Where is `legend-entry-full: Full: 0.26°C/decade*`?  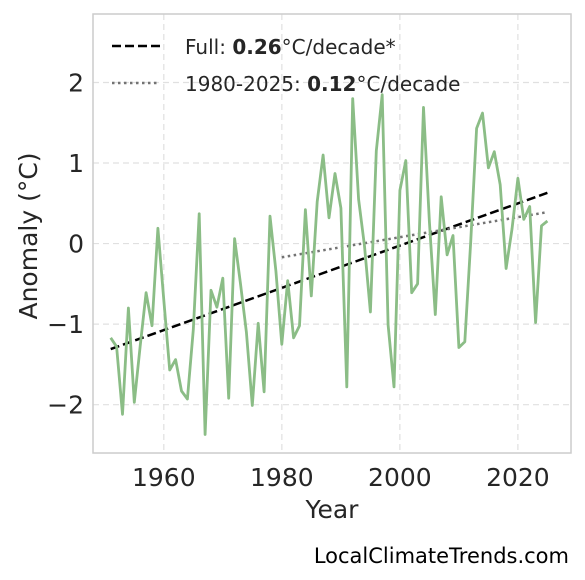 legend-entry-full: Full: 0.26°C/decade* is located at coordinates (290, 47).